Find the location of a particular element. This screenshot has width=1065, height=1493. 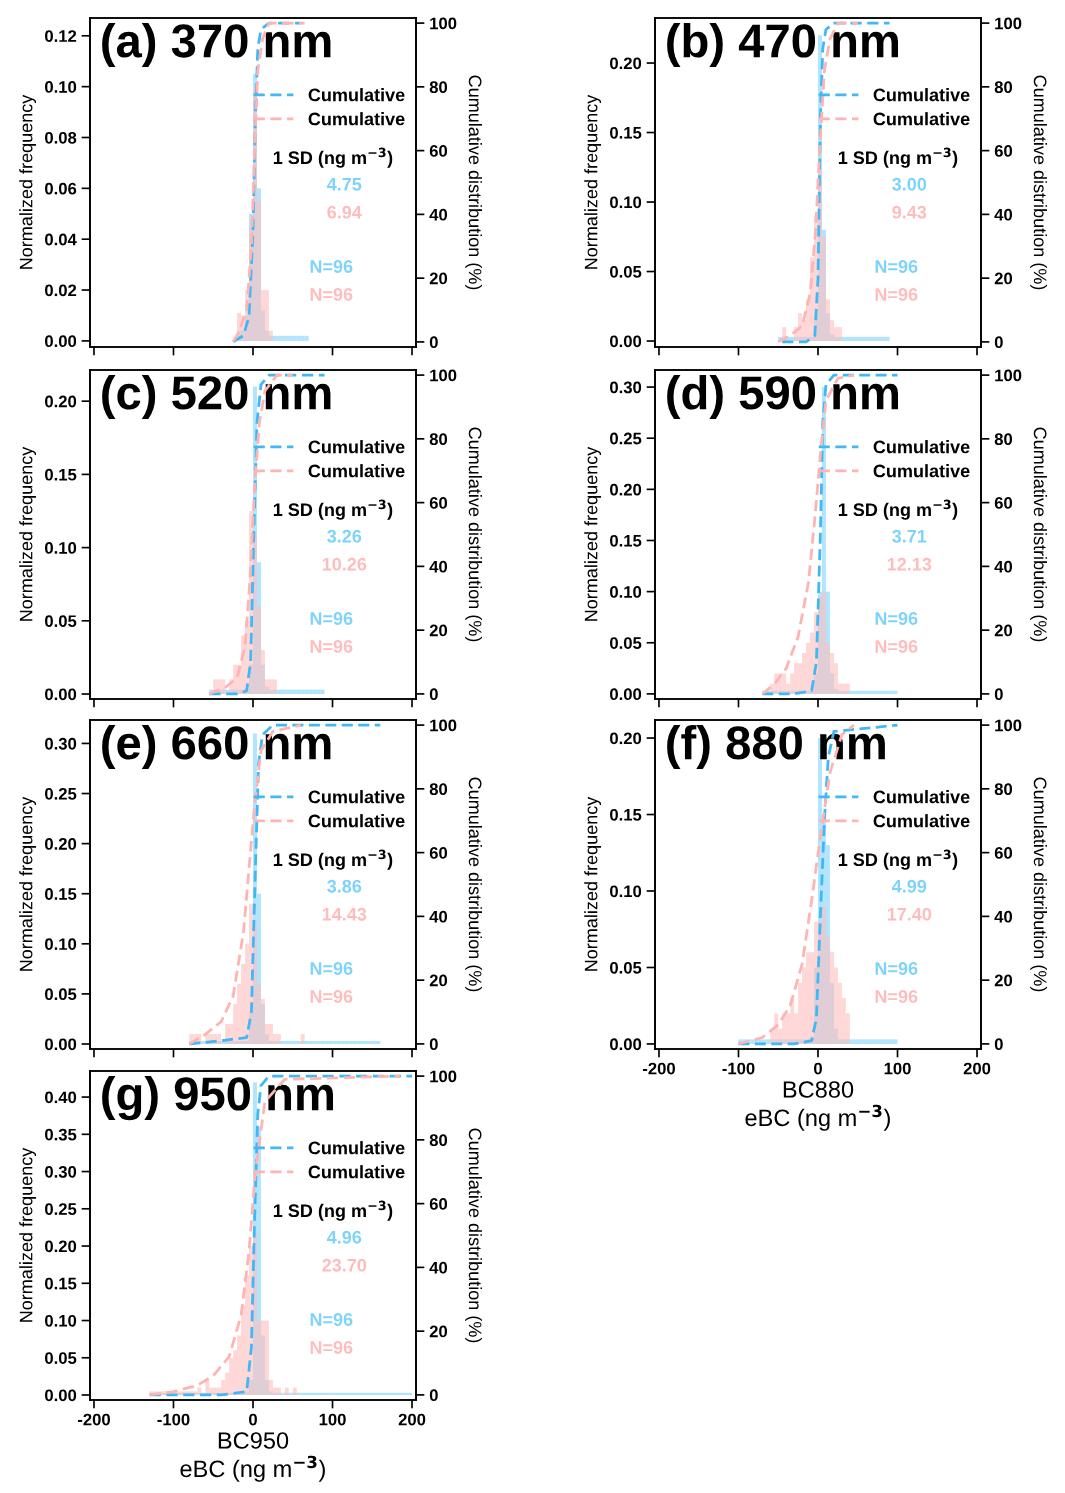

y-tick-label: 0.30 is located at coordinates (626, 387).